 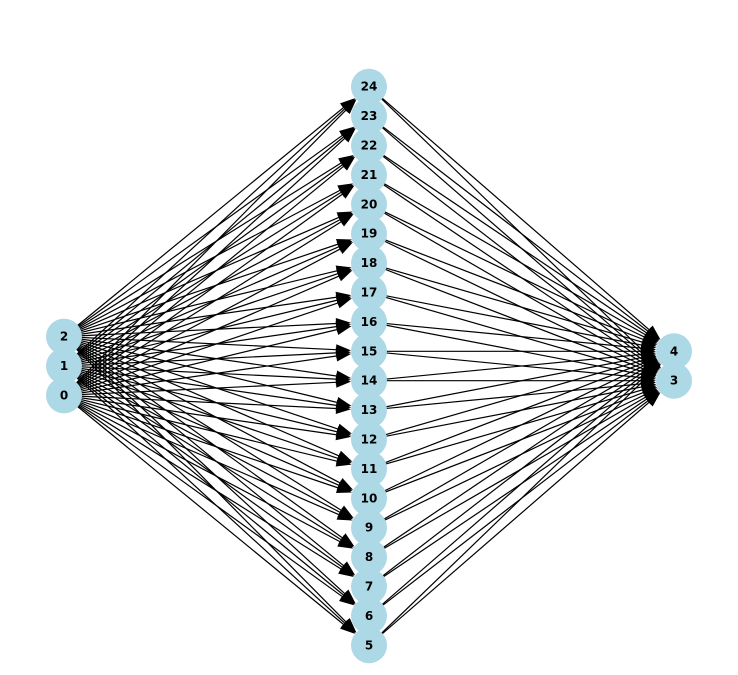 What do you see at coordinates (369, 587) in the screenshot?
I see `node-label: 7` at bounding box center [369, 587].